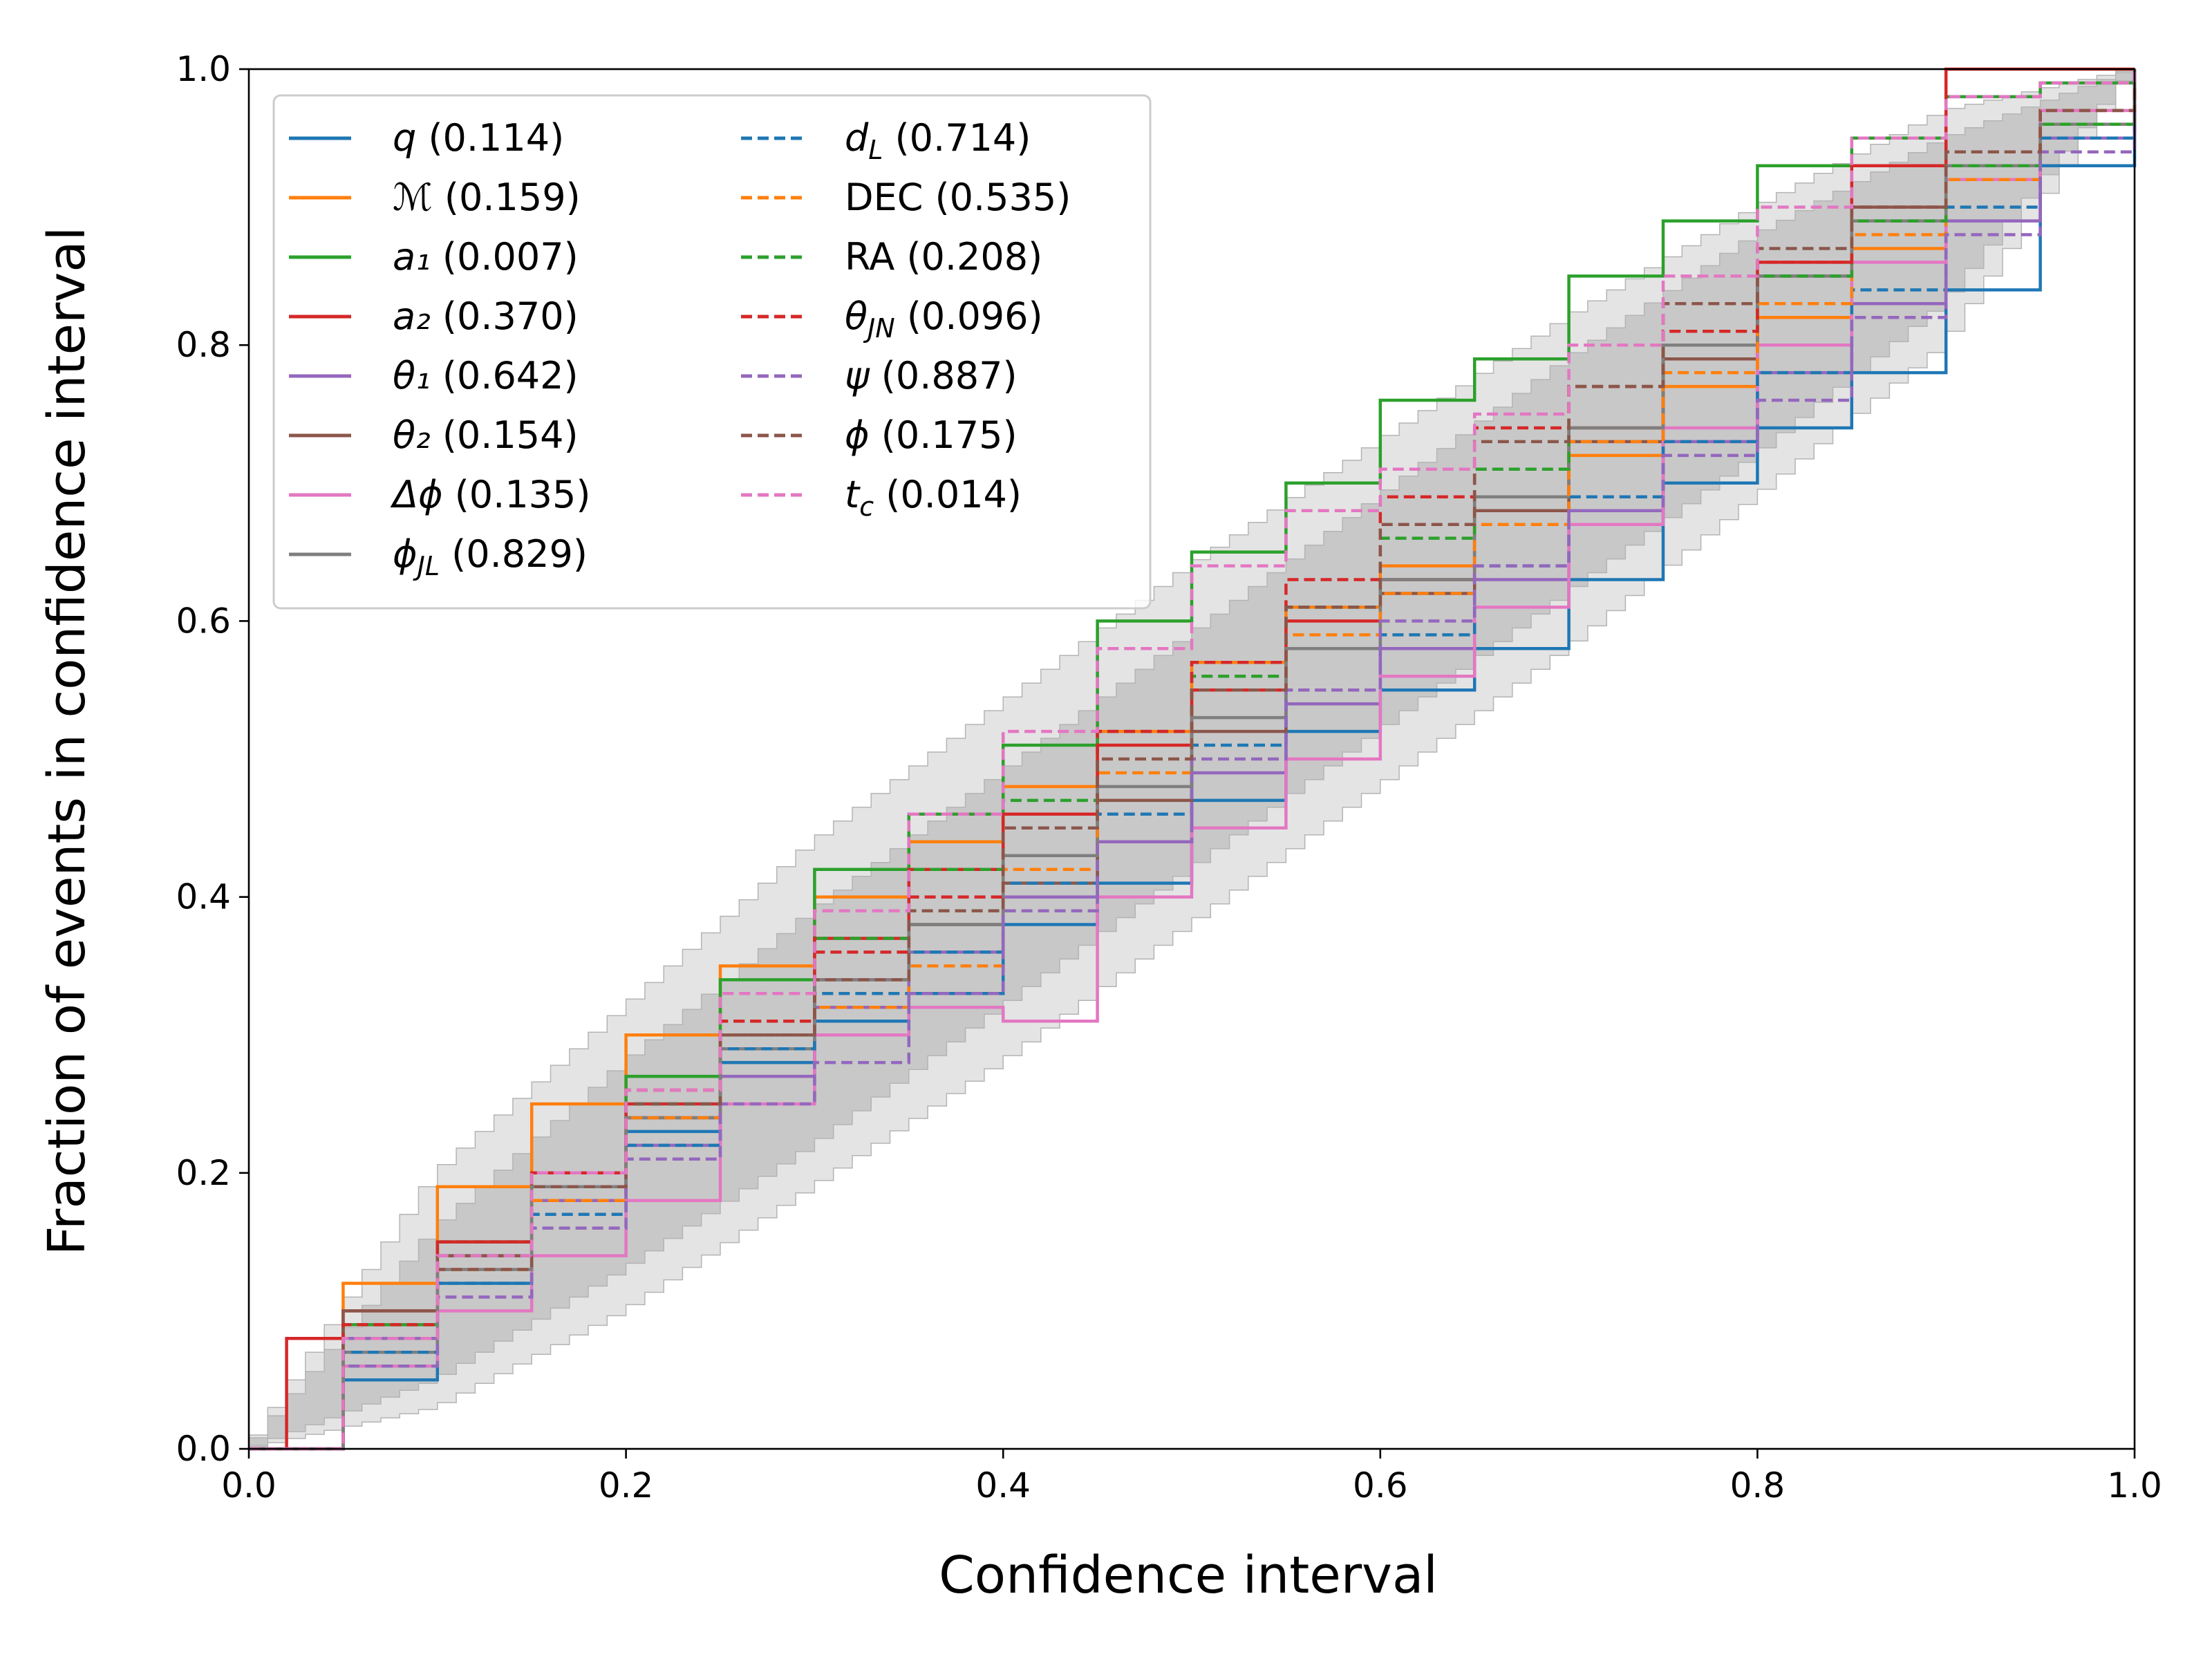  What do you see at coordinates (204, 621) in the screenshot?
I see `y-tick-label: 0.6` at bounding box center [204, 621].